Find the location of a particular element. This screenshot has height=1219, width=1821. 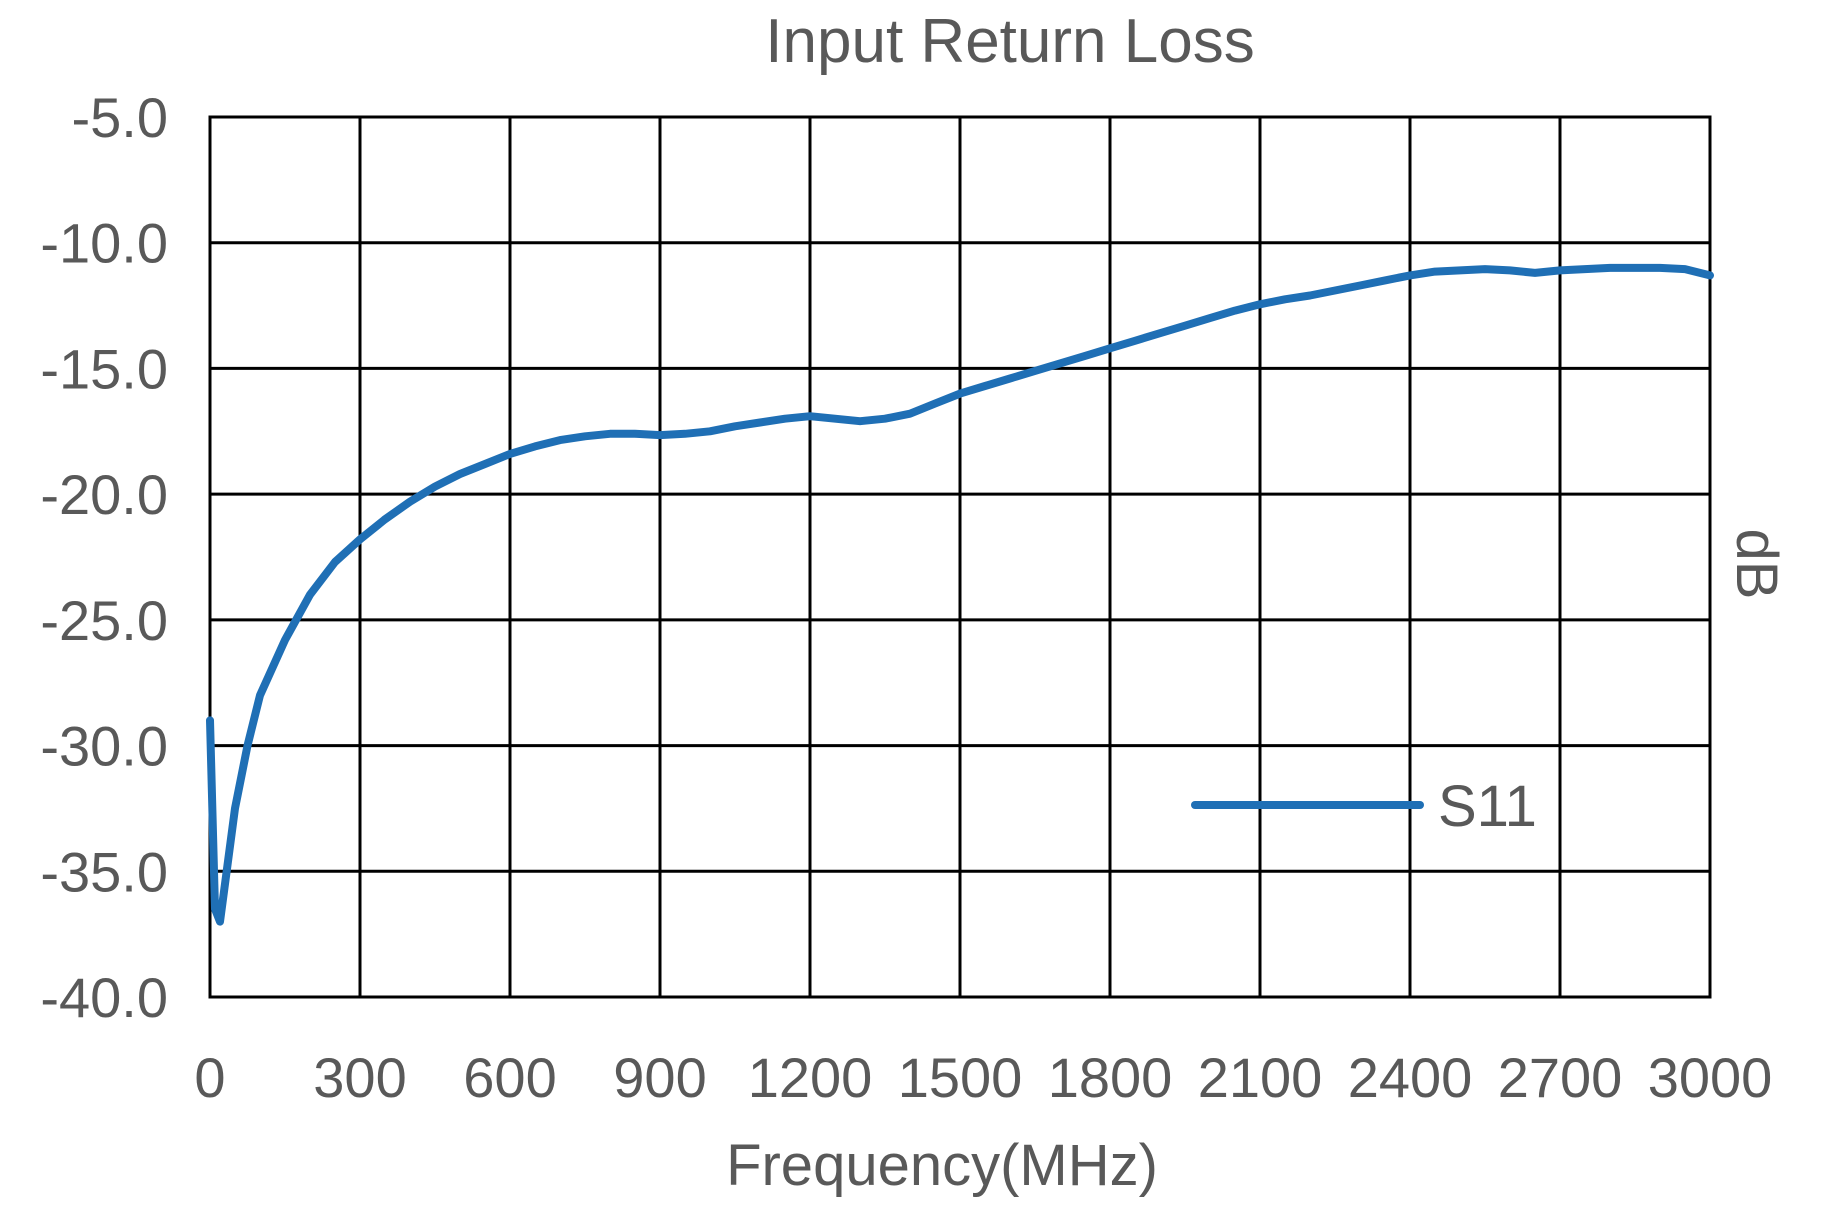

y-tick-label: -15.0 is located at coordinates (104, 368).